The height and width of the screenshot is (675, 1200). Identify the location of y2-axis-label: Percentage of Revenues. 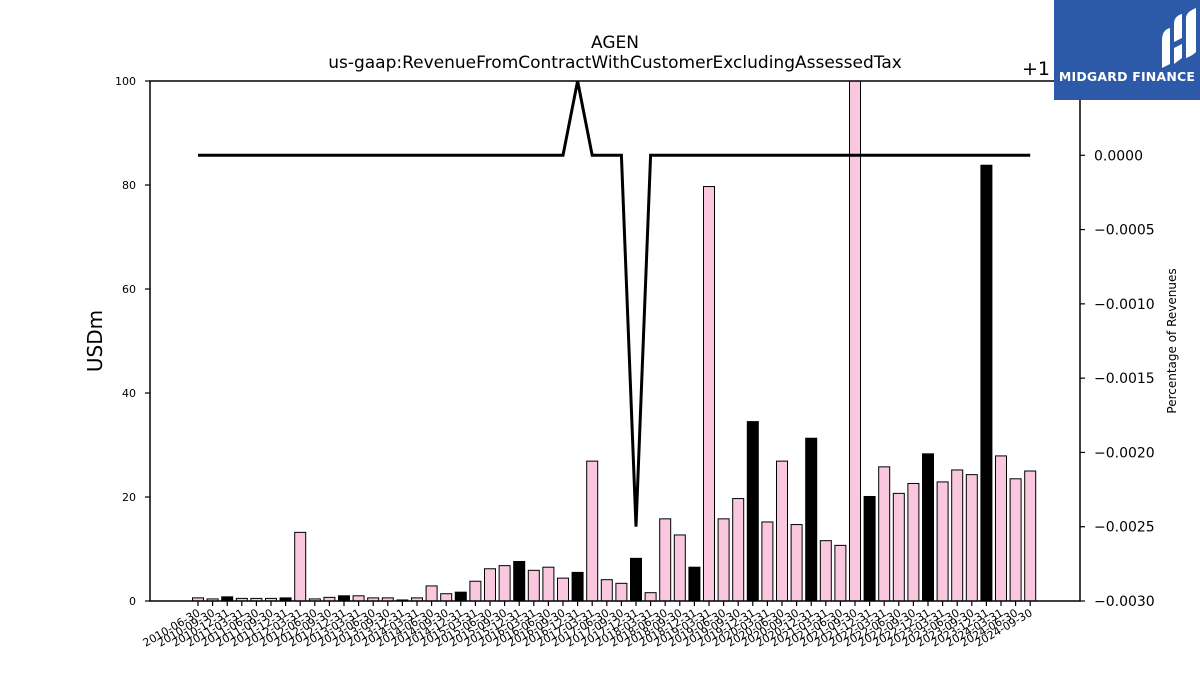
(1172, 340).